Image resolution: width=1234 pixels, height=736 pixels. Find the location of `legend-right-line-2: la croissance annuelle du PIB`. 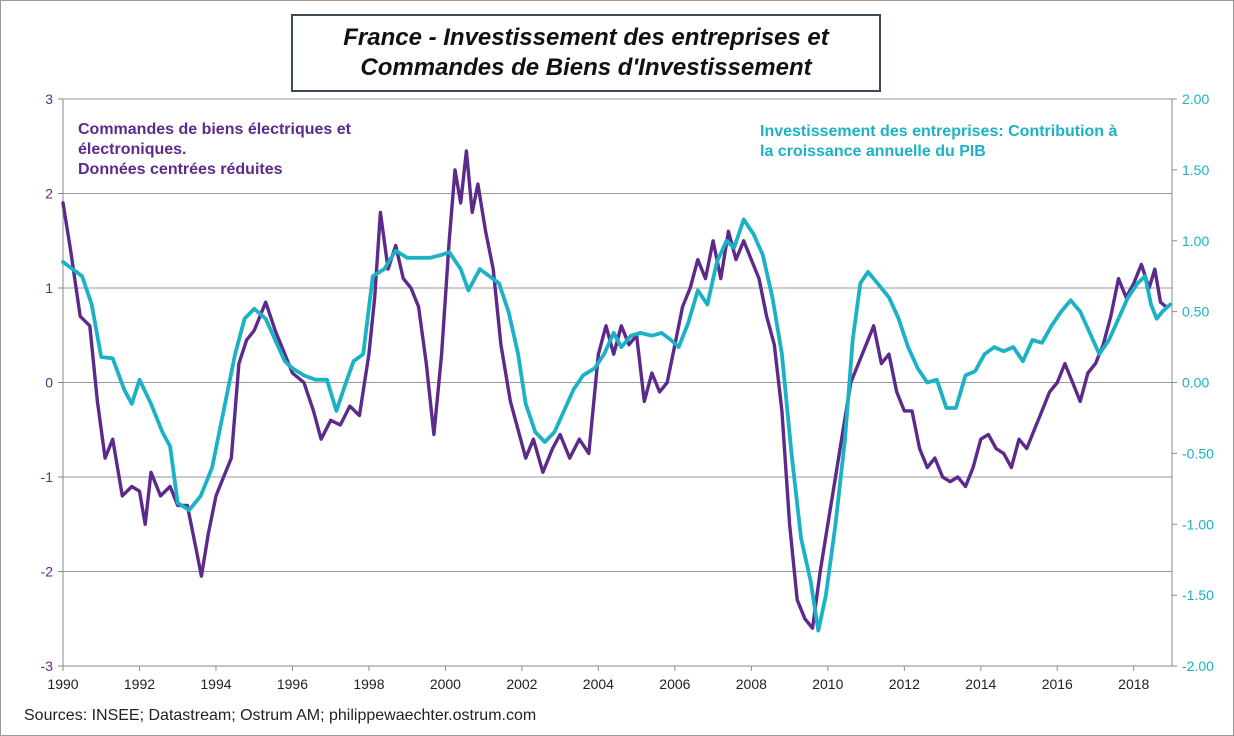

legend-right-line-2: la croissance annuelle du PIB is located at coordinates (873, 151).